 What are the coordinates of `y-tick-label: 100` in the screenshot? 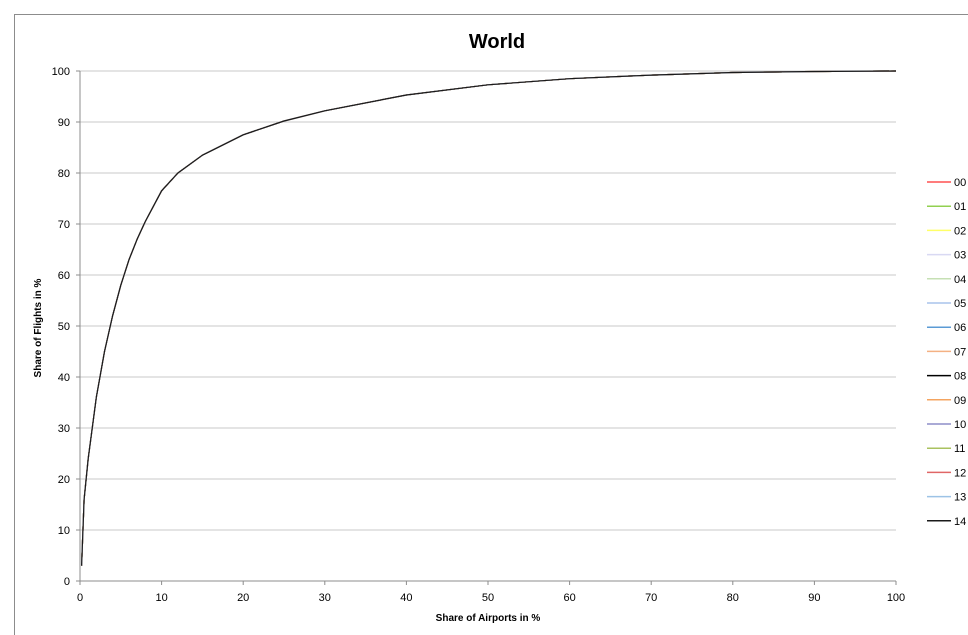 It's located at (61, 72).